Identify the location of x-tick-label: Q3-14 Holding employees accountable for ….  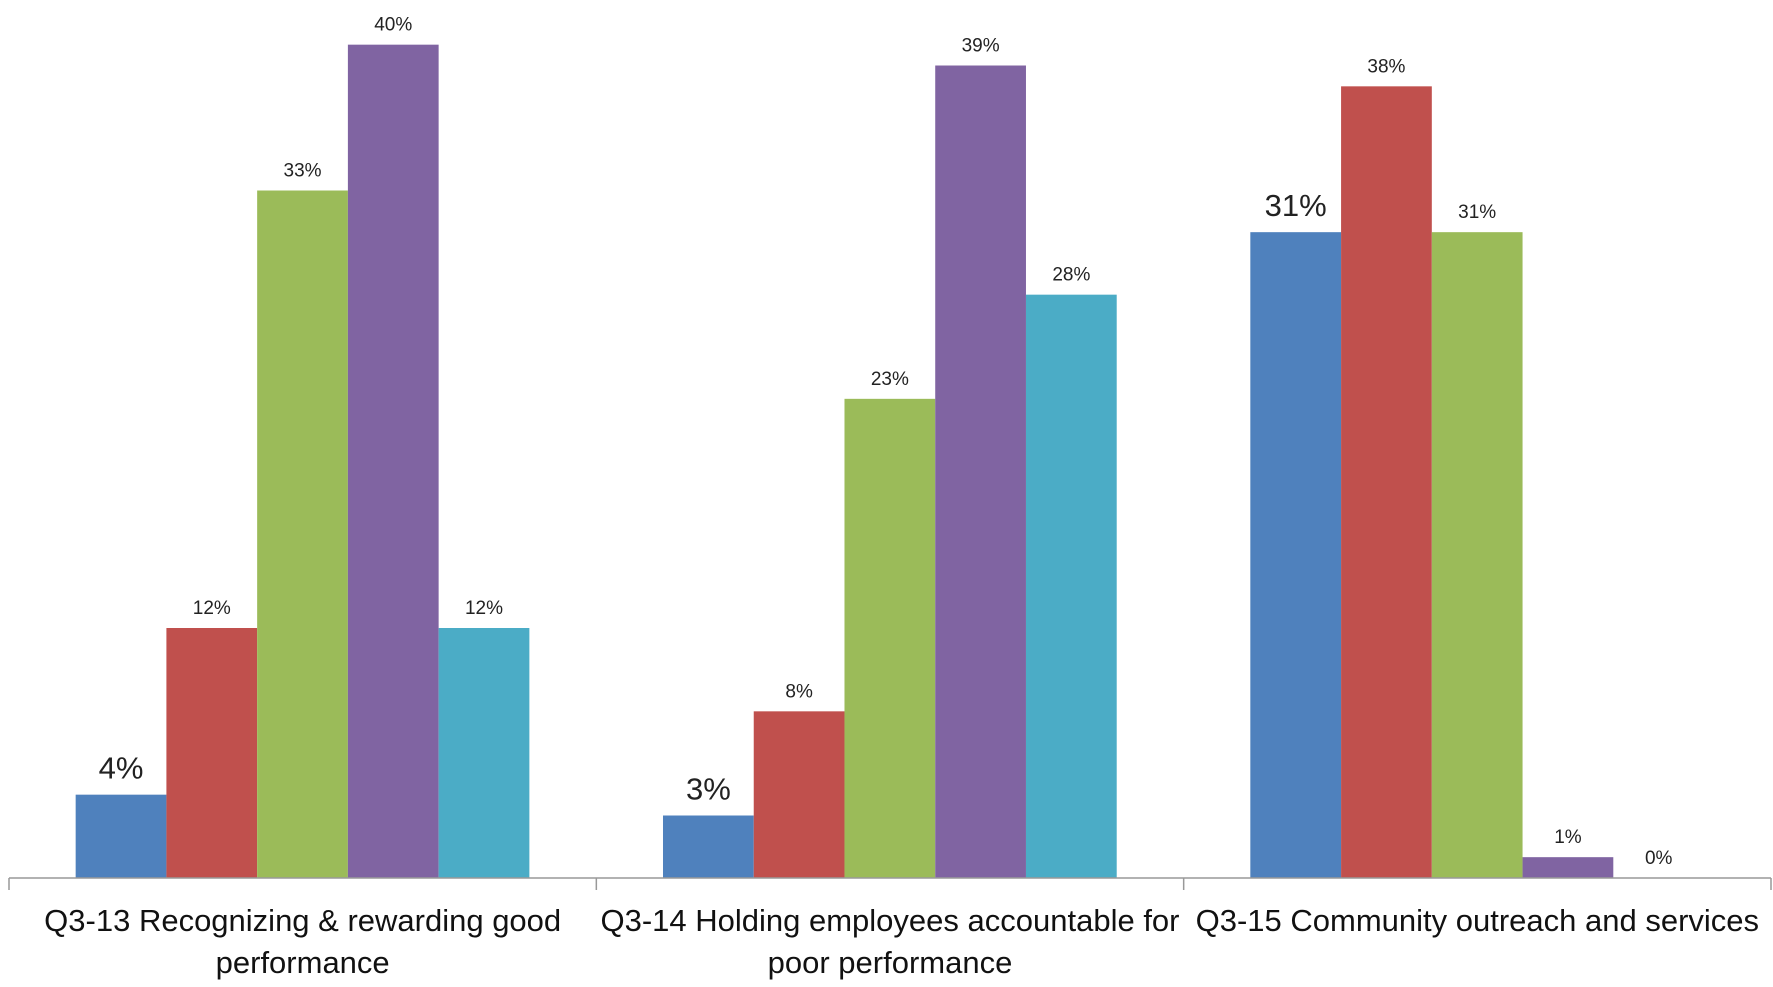
(890, 941).